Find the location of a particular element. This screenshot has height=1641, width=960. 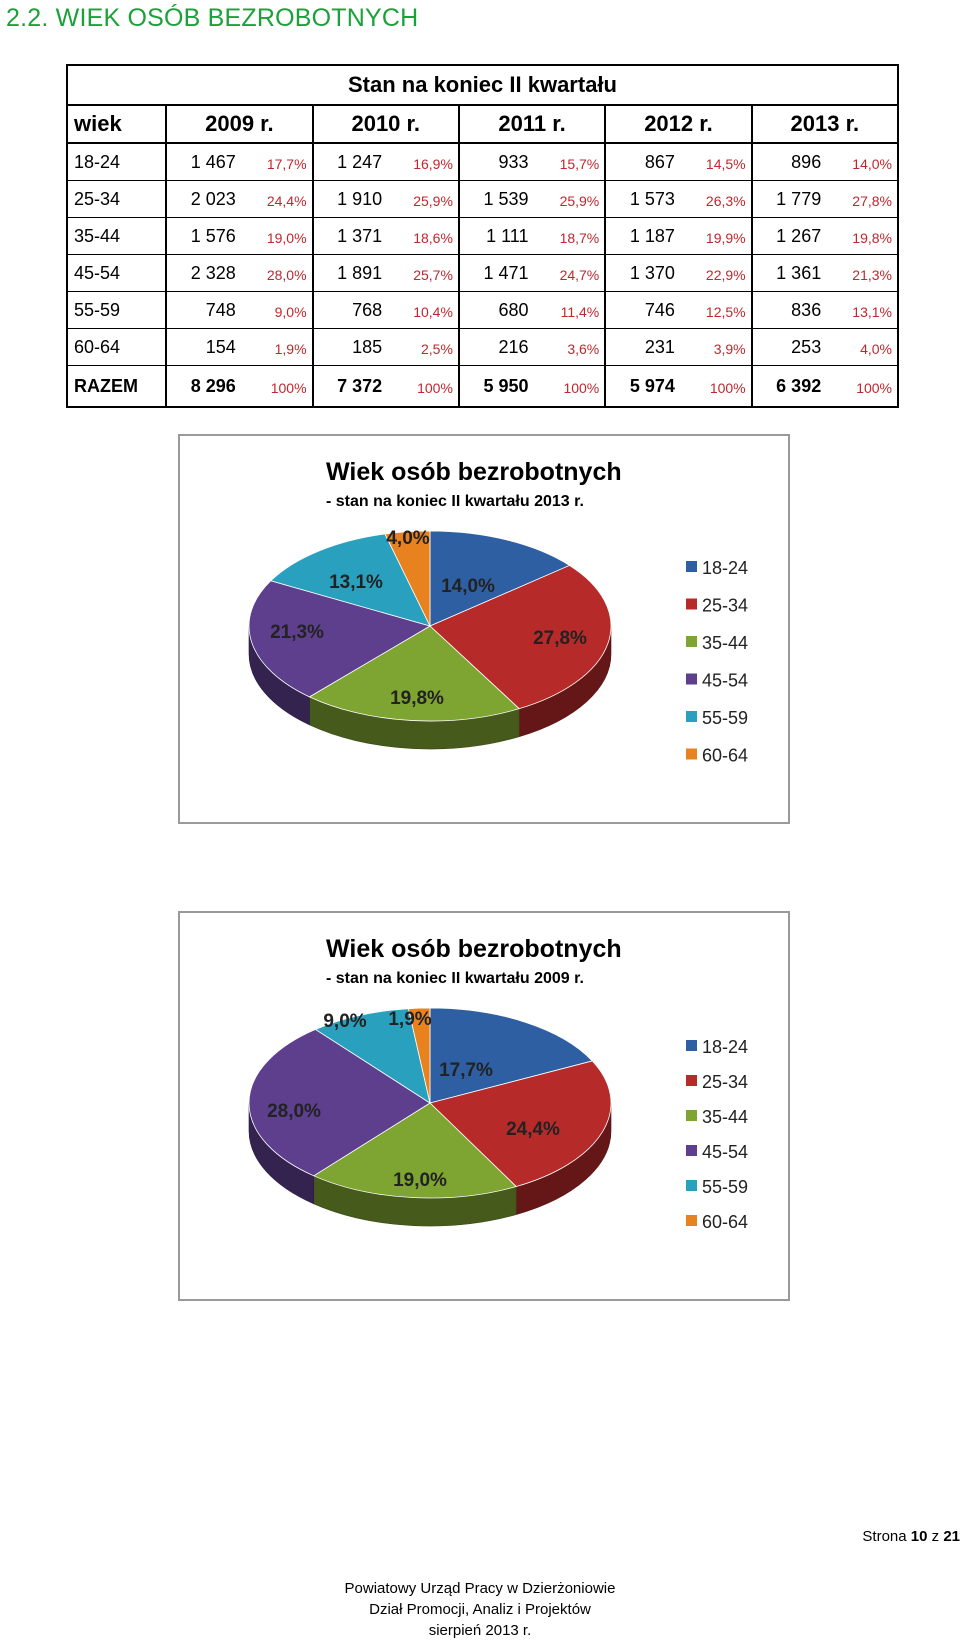

pie-data-label: 1,9% is located at coordinates (409, 1019).